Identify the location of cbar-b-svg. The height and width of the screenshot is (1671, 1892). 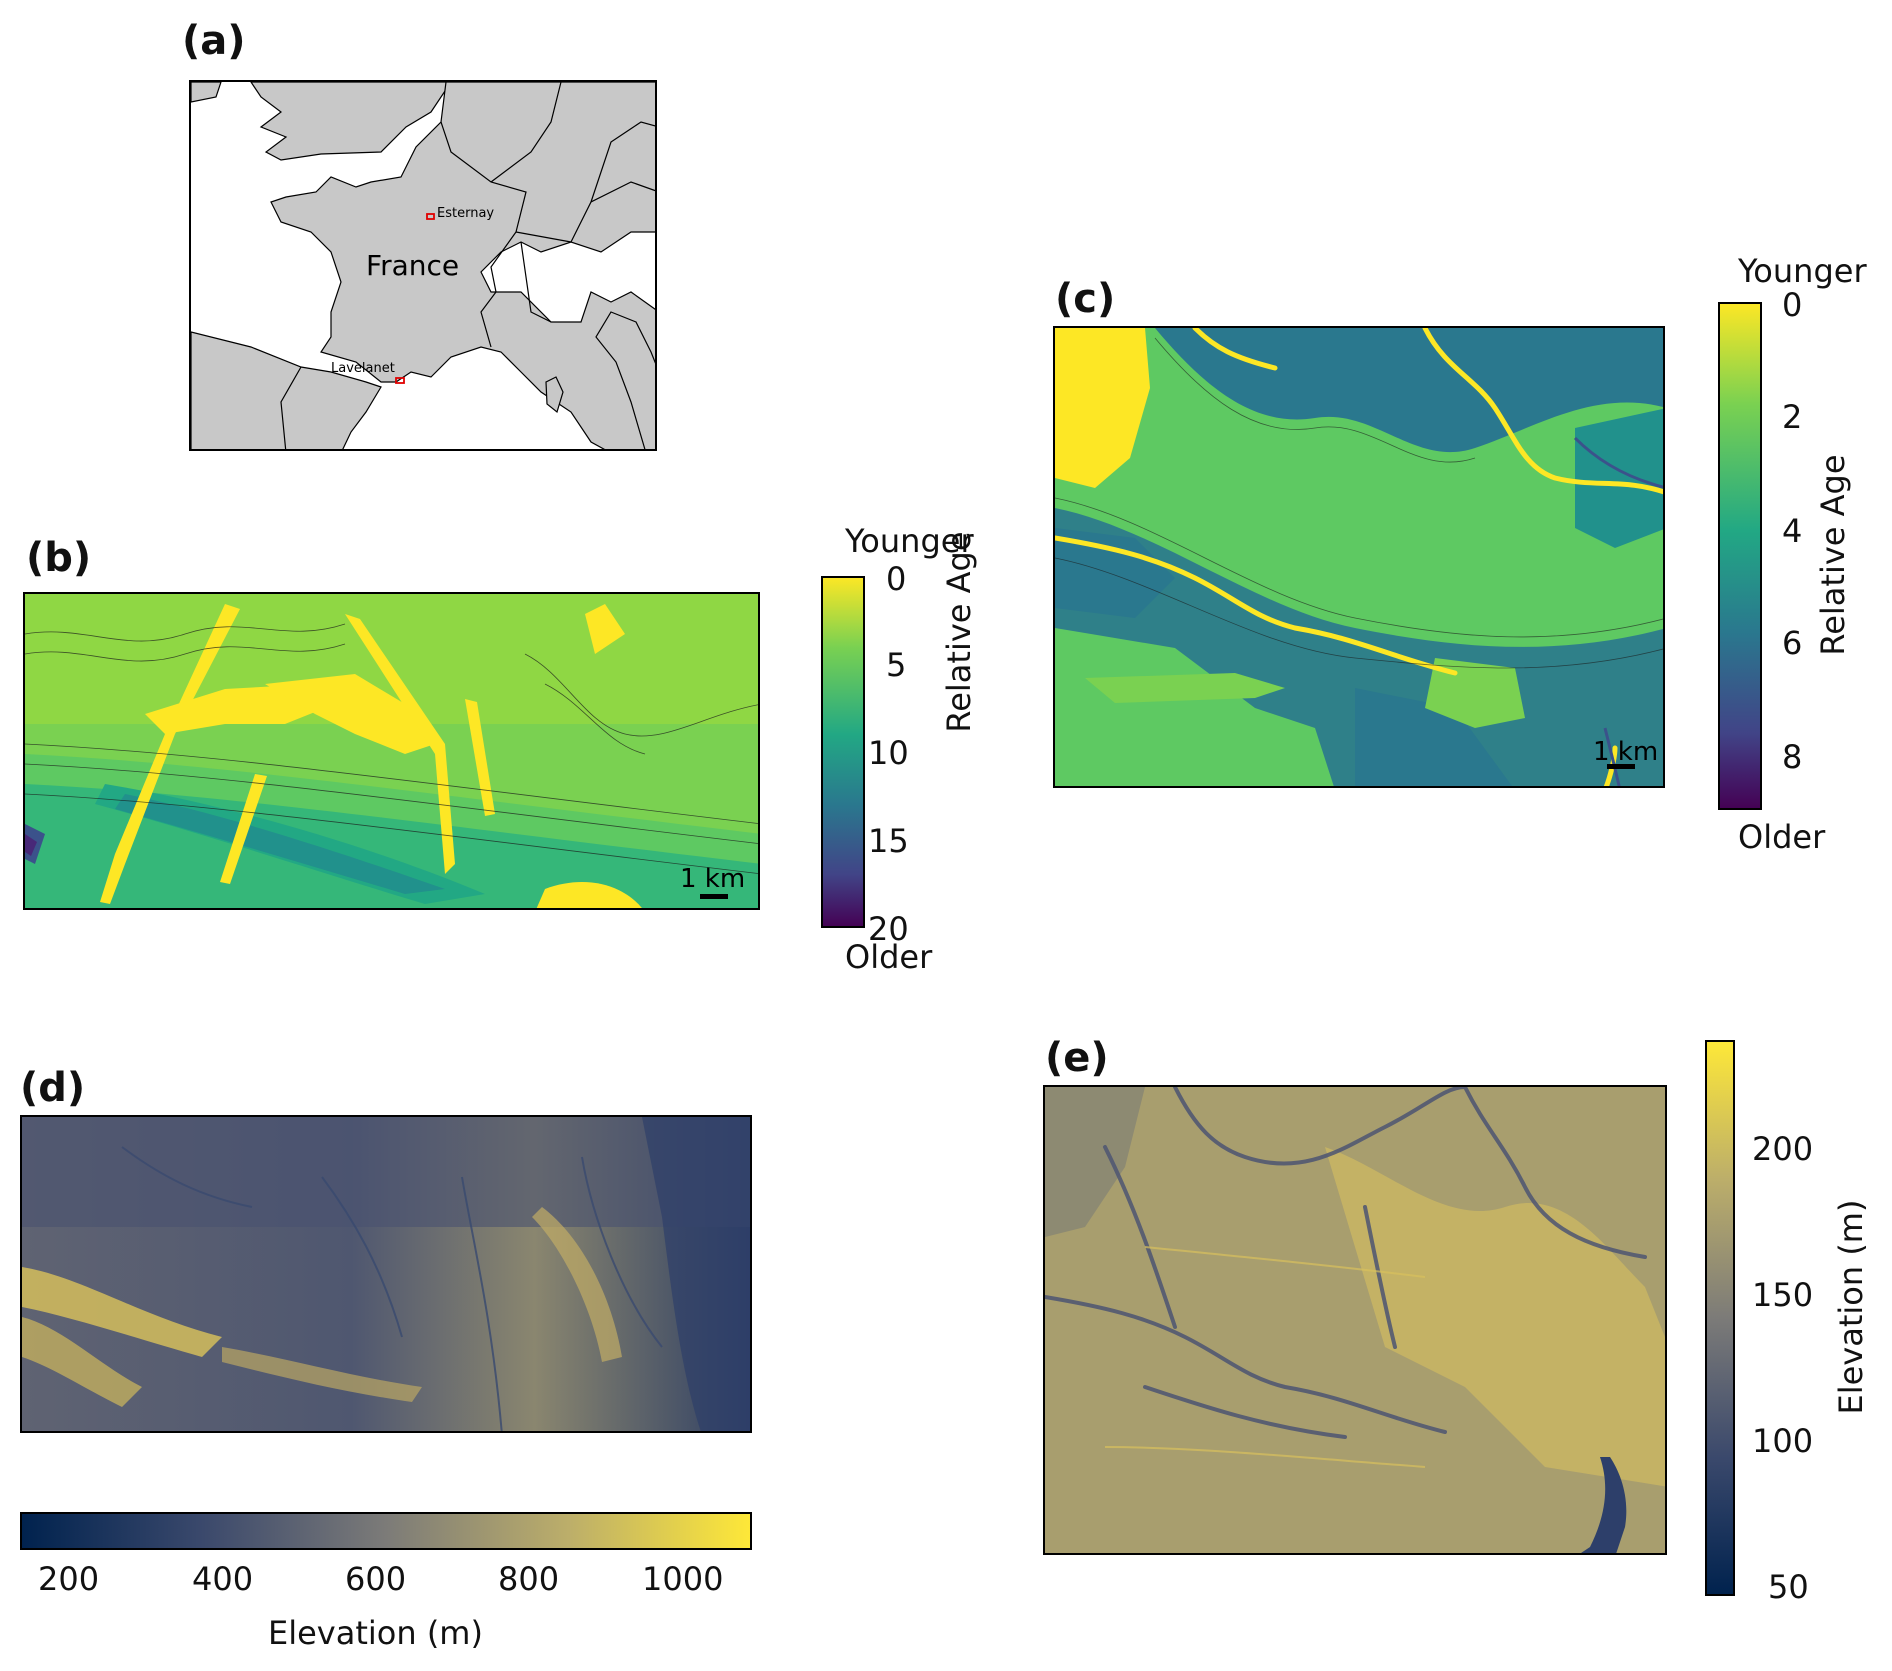
(843, 752).